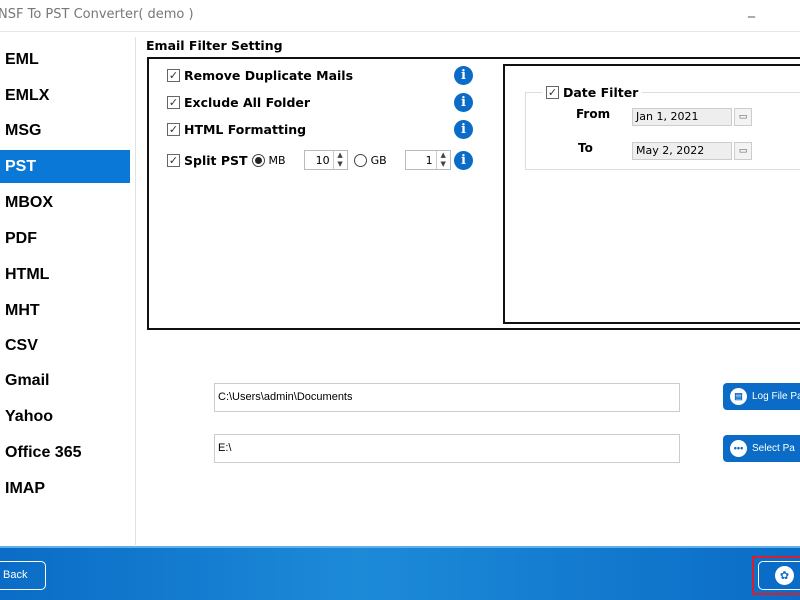  I want to click on sidebar-item-msg: MSG, so click(23, 130).